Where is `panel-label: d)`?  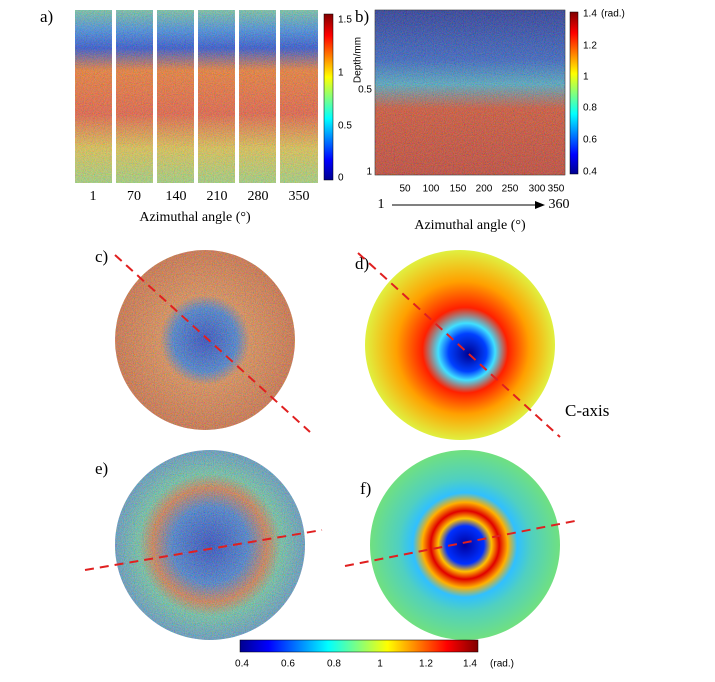
panel-label: d) is located at coordinates (362, 263).